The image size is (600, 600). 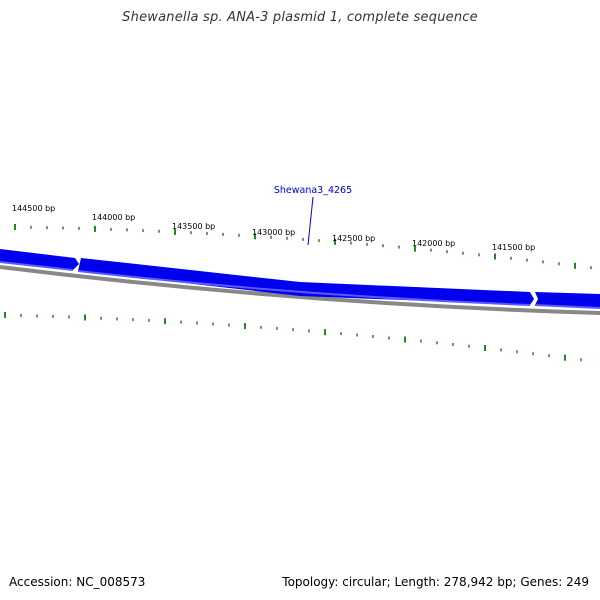 What do you see at coordinates (39, 259) in the screenshot?
I see `gene-arrow-left` at bounding box center [39, 259].